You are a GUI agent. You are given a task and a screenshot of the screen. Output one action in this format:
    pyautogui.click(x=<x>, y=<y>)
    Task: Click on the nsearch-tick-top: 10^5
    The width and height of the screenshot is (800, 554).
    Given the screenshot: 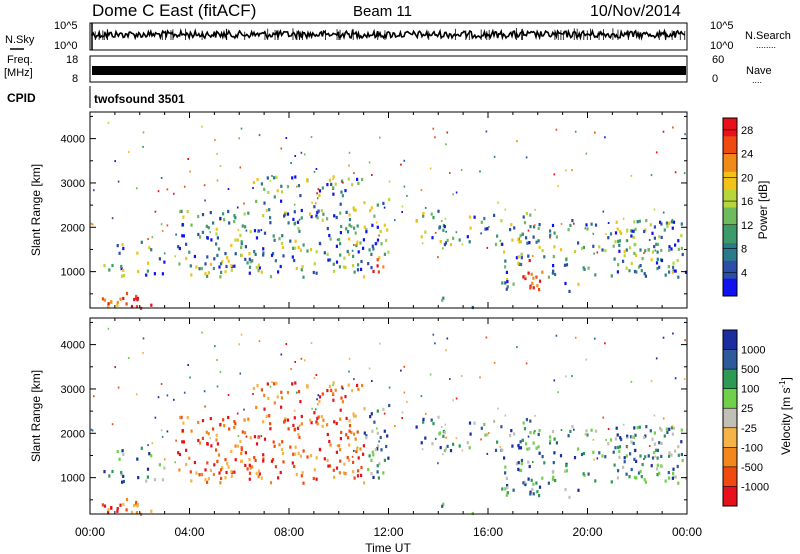 What is the action you would take?
    pyautogui.click(x=722, y=26)
    